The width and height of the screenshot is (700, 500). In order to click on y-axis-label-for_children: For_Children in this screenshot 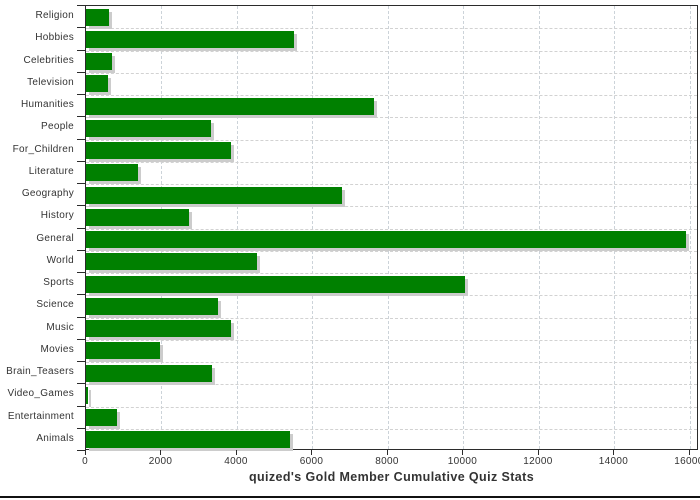, I will do `click(43, 149)`.